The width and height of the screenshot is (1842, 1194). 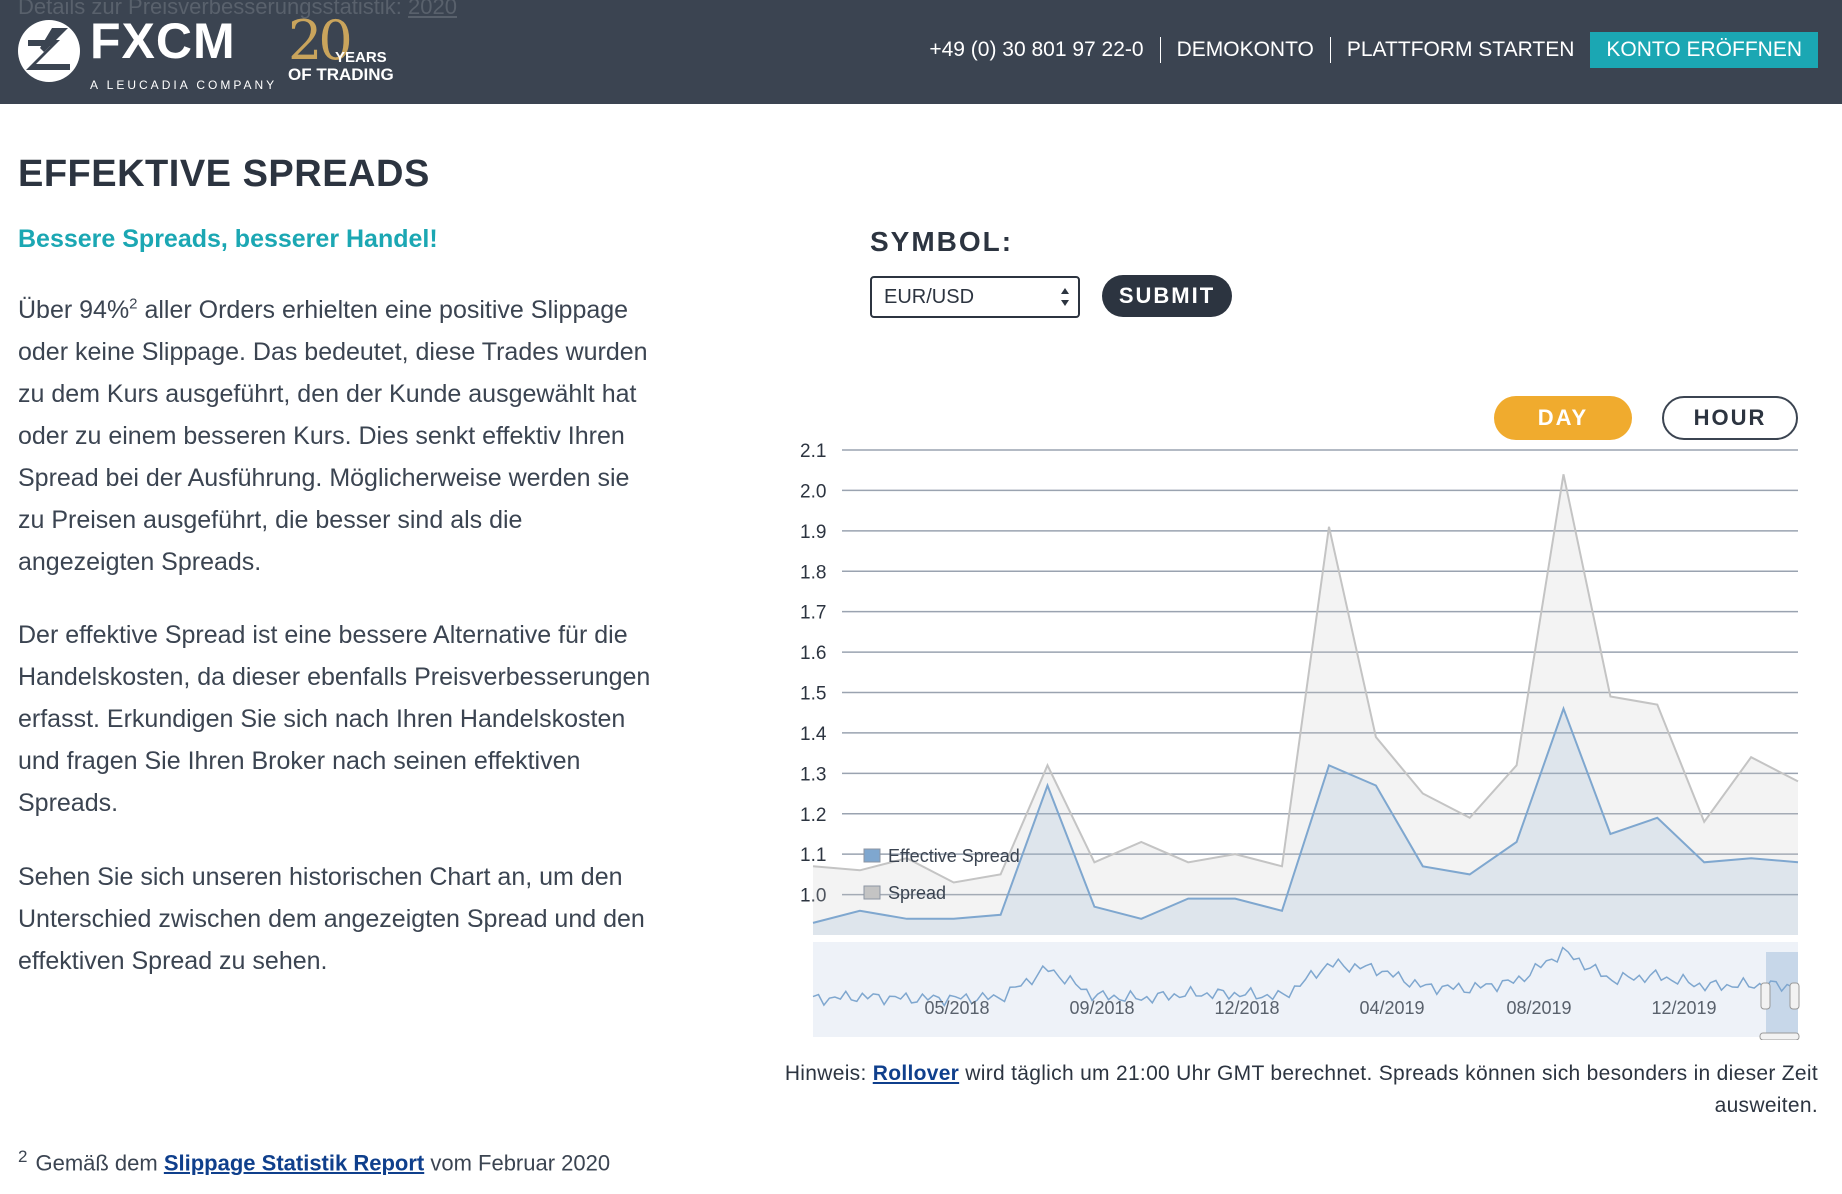 What do you see at coordinates (210, 9) in the screenshot?
I see `stats-label: Details zur Preisverbesserungsstatistik:` at bounding box center [210, 9].